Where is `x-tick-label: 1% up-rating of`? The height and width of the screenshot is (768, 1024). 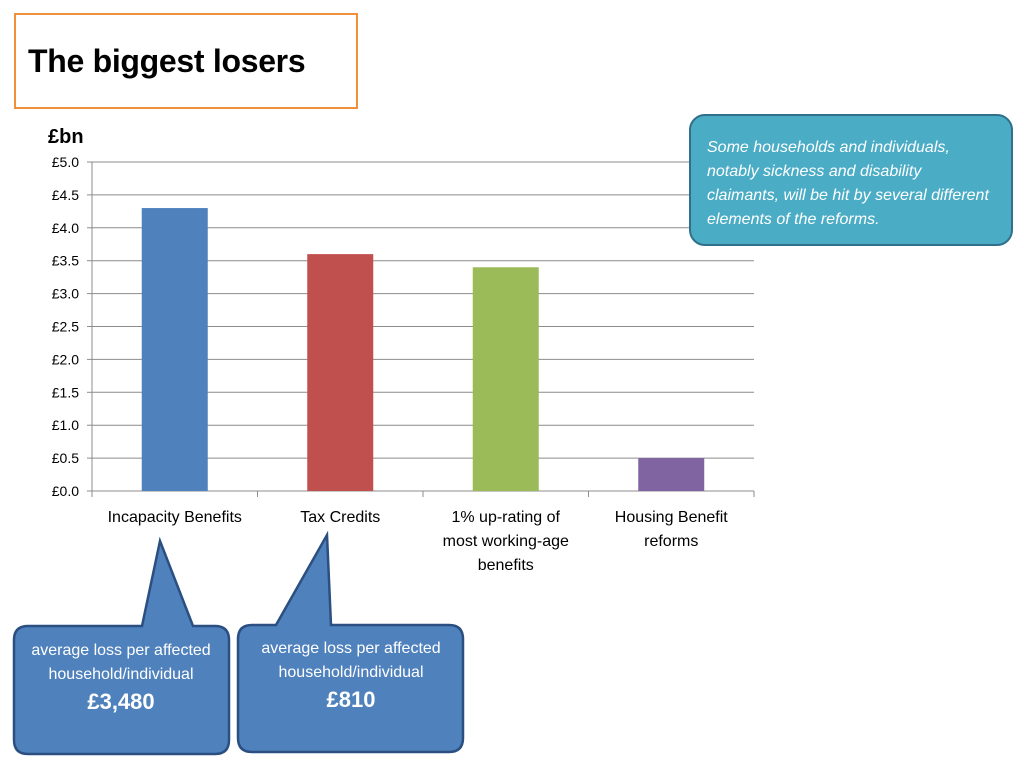
x-tick-label: 1% up-rating of is located at coordinates (505, 517).